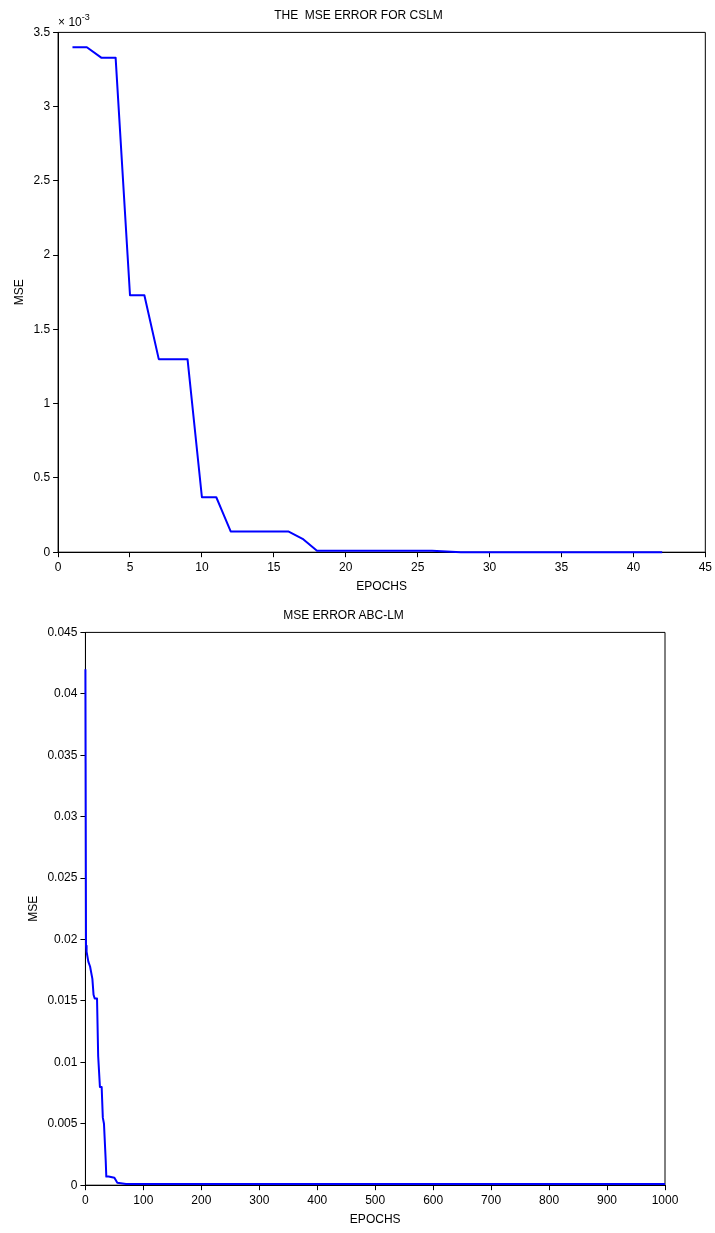  Describe the element at coordinates (42, 180) in the screenshot. I see `y-tick-label: 2.5` at that location.